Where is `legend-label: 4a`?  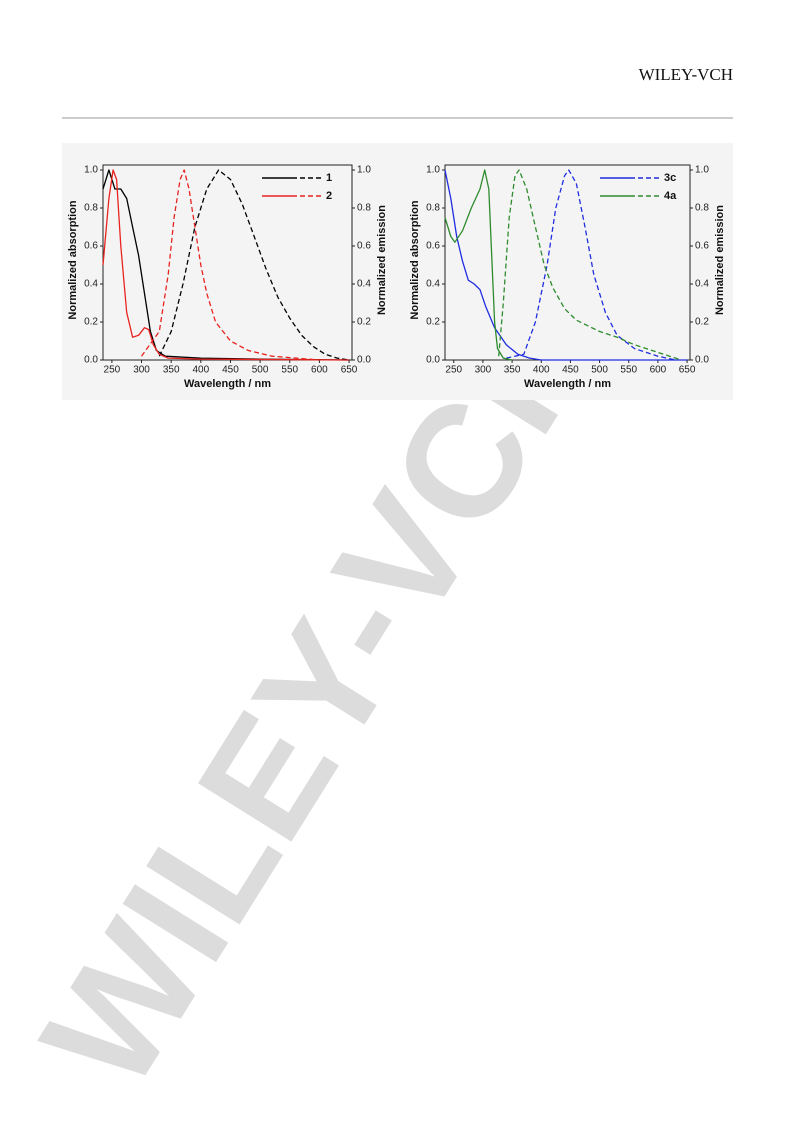
legend-label: 4a is located at coordinates (670, 196).